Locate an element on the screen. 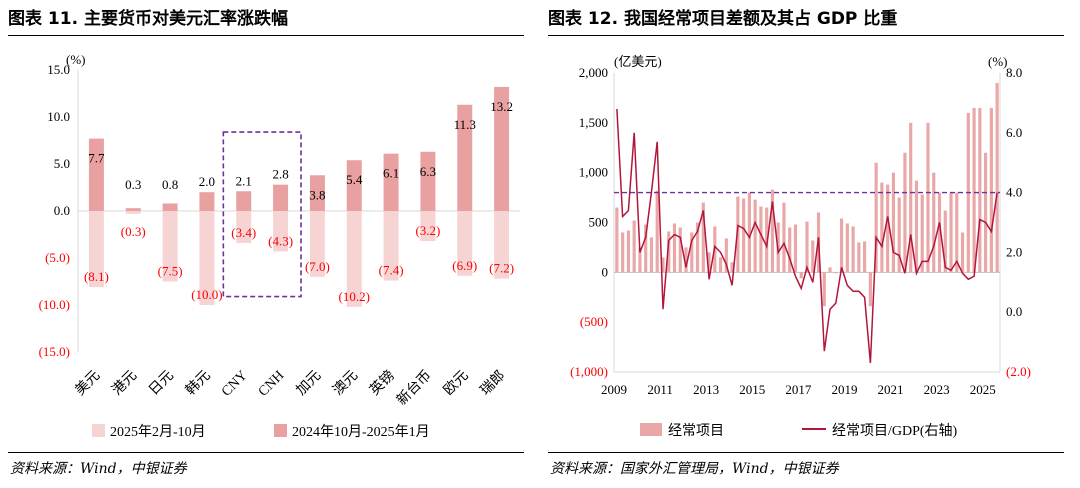 The image size is (1080, 488). bar-美元-oct2024-jan2025 is located at coordinates (96, 174).